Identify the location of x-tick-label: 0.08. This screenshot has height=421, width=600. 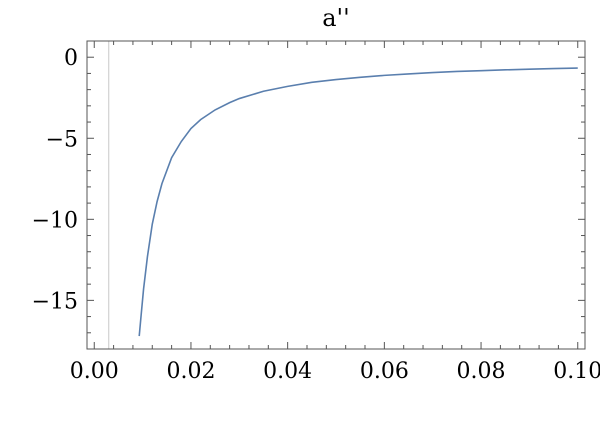
(481, 371).